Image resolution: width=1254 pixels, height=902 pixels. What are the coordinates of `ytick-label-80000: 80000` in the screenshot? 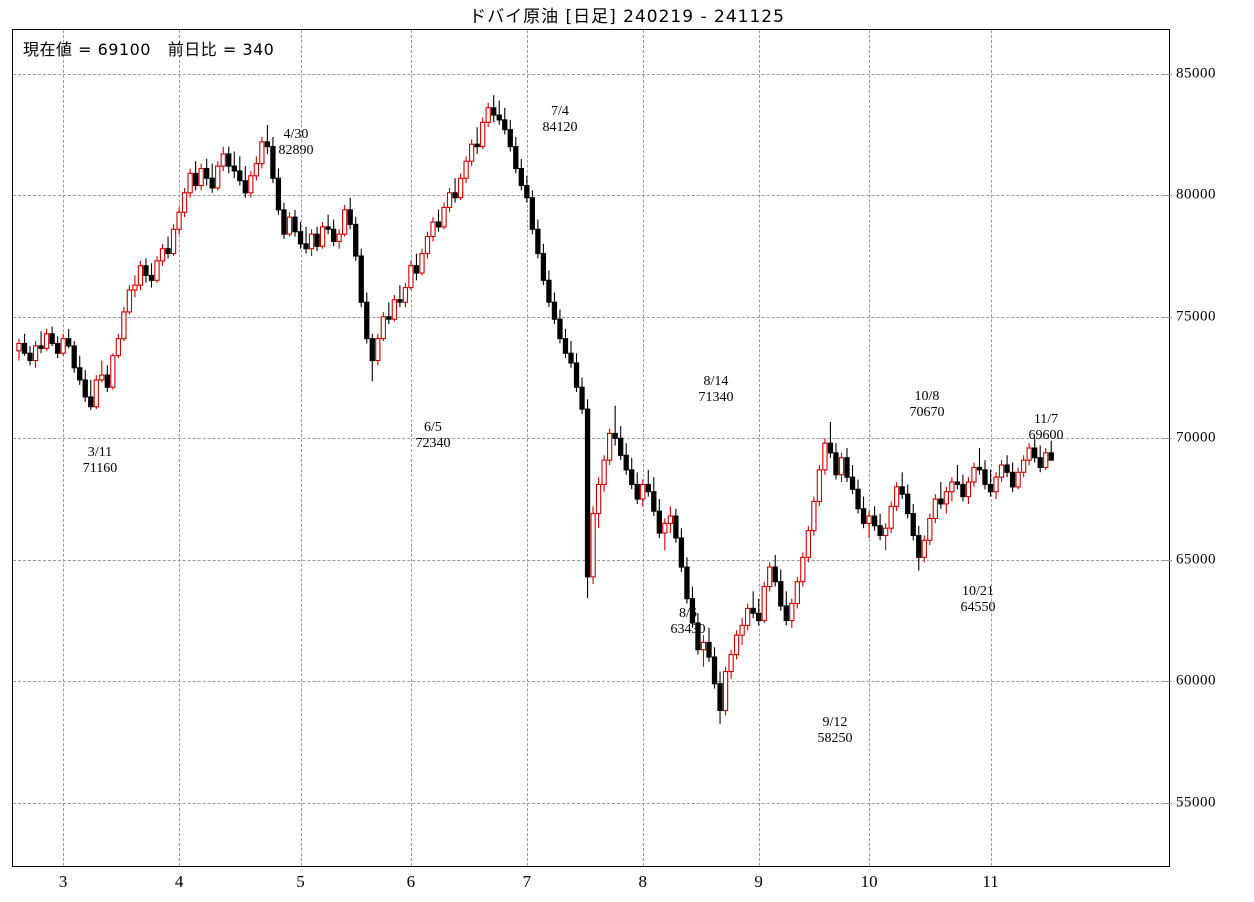 It's located at (1196, 194).